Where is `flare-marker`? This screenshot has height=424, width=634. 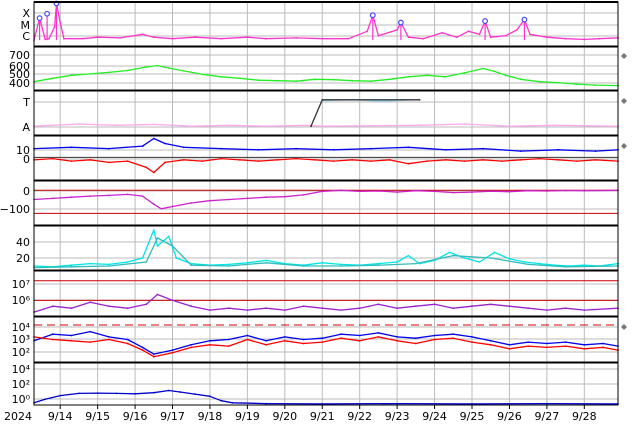 flare-marker is located at coordinates (372, 15).